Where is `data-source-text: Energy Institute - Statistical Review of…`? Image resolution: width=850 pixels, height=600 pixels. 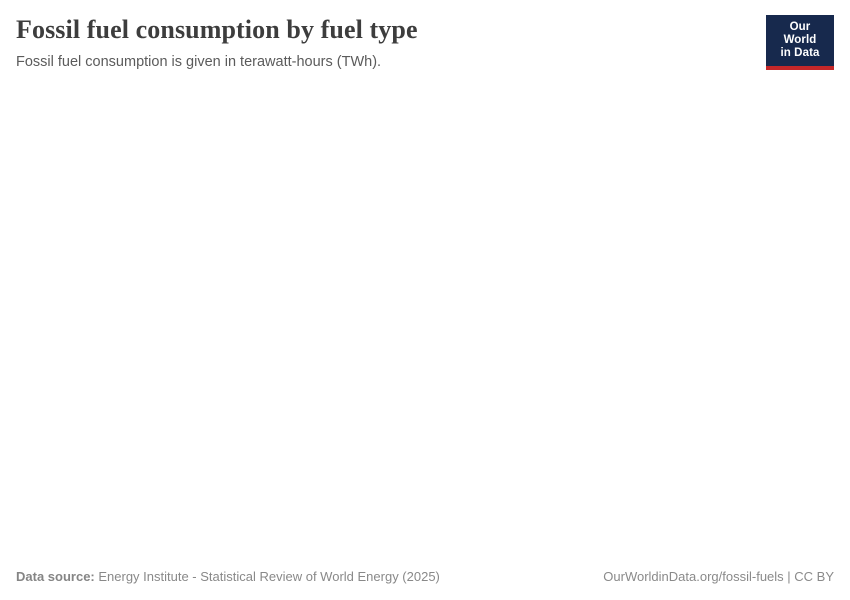 data-source-text: Energy Institute - Statistical Review of… is located at coordinates (267, 576).